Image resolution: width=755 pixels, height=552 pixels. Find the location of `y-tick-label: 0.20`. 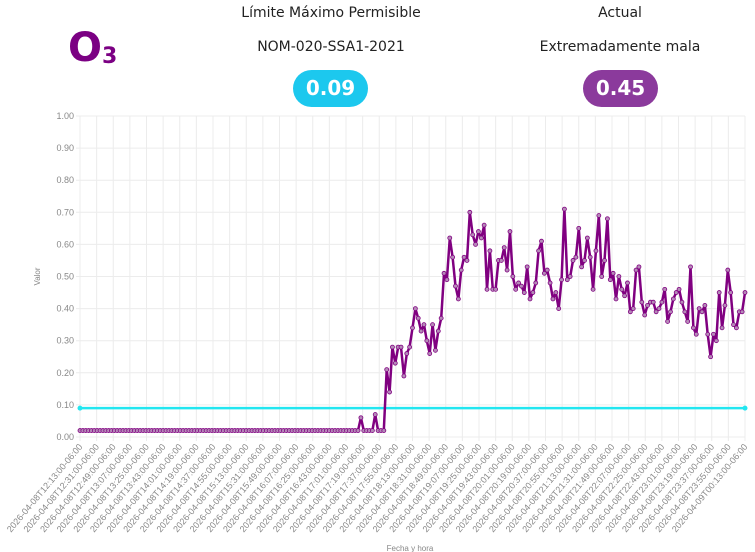

y-tick-label: 0.20 is located at coordinates (65, 373).